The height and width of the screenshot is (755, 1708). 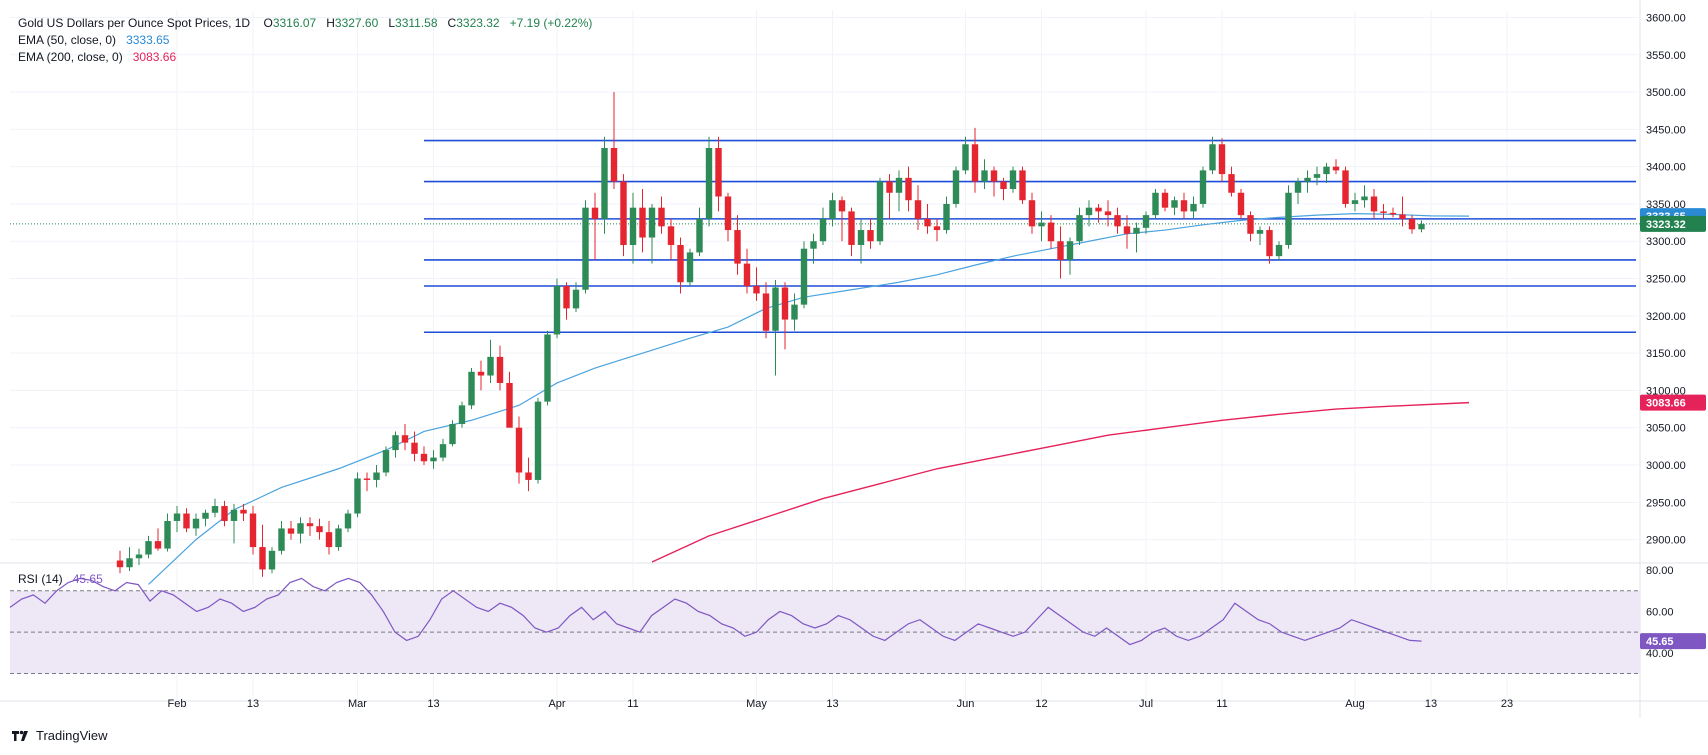 I want to click on rsi-pane, so click(x=824, y=625).